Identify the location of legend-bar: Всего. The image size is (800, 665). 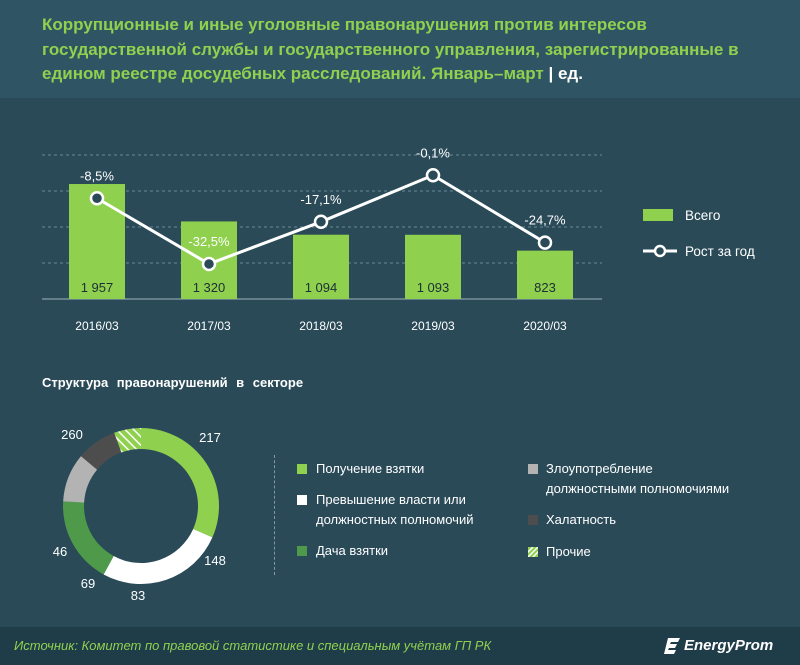
(699, 215).